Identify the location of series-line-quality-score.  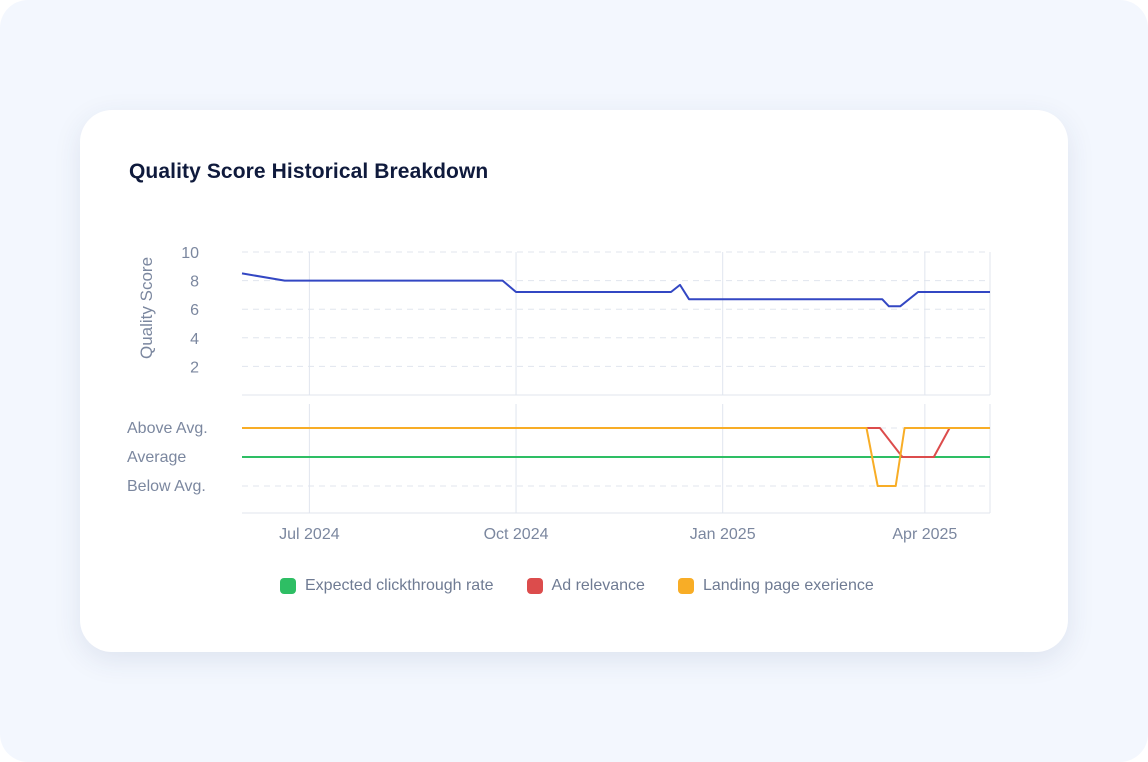
(615, 290).